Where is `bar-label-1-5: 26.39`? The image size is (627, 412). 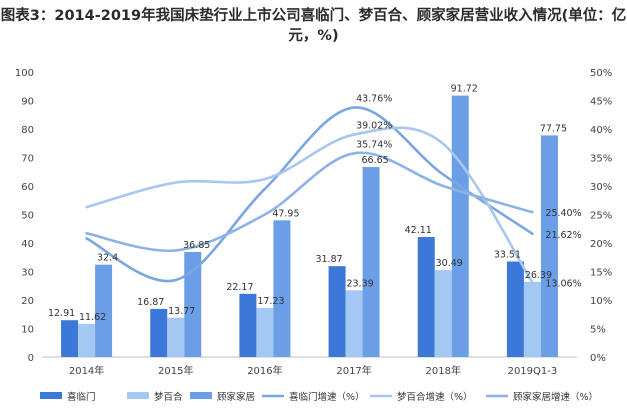 bar-label-1-5: 26.39 is located at coordinates (538, 275).